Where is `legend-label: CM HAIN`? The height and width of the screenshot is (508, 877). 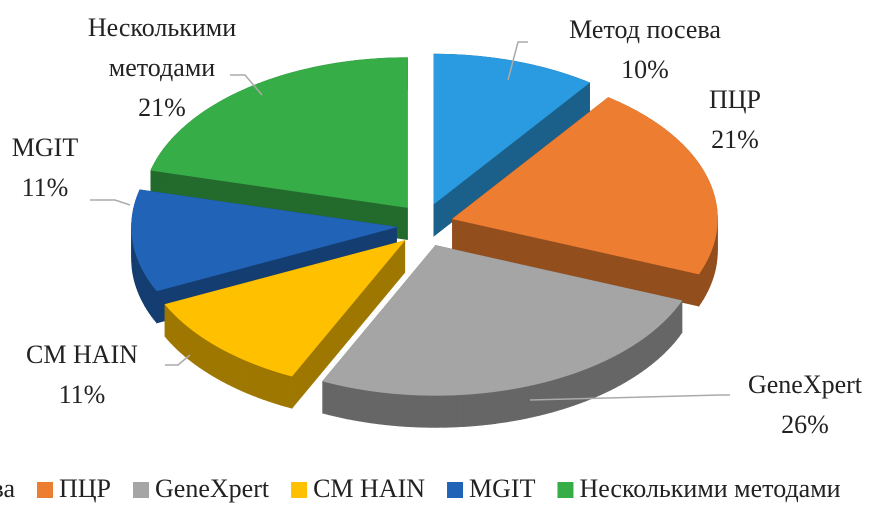
legend-label: CM HAIN is located at coordinates (369, 488).